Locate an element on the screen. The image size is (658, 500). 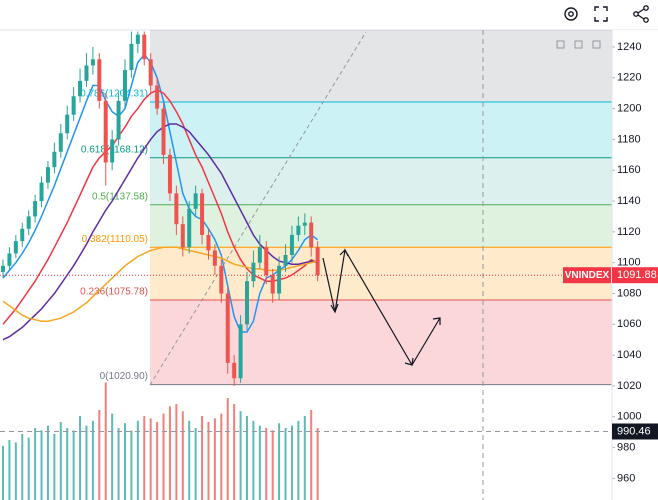
y-tick-label: 980 is located at coordinates (626, 448).